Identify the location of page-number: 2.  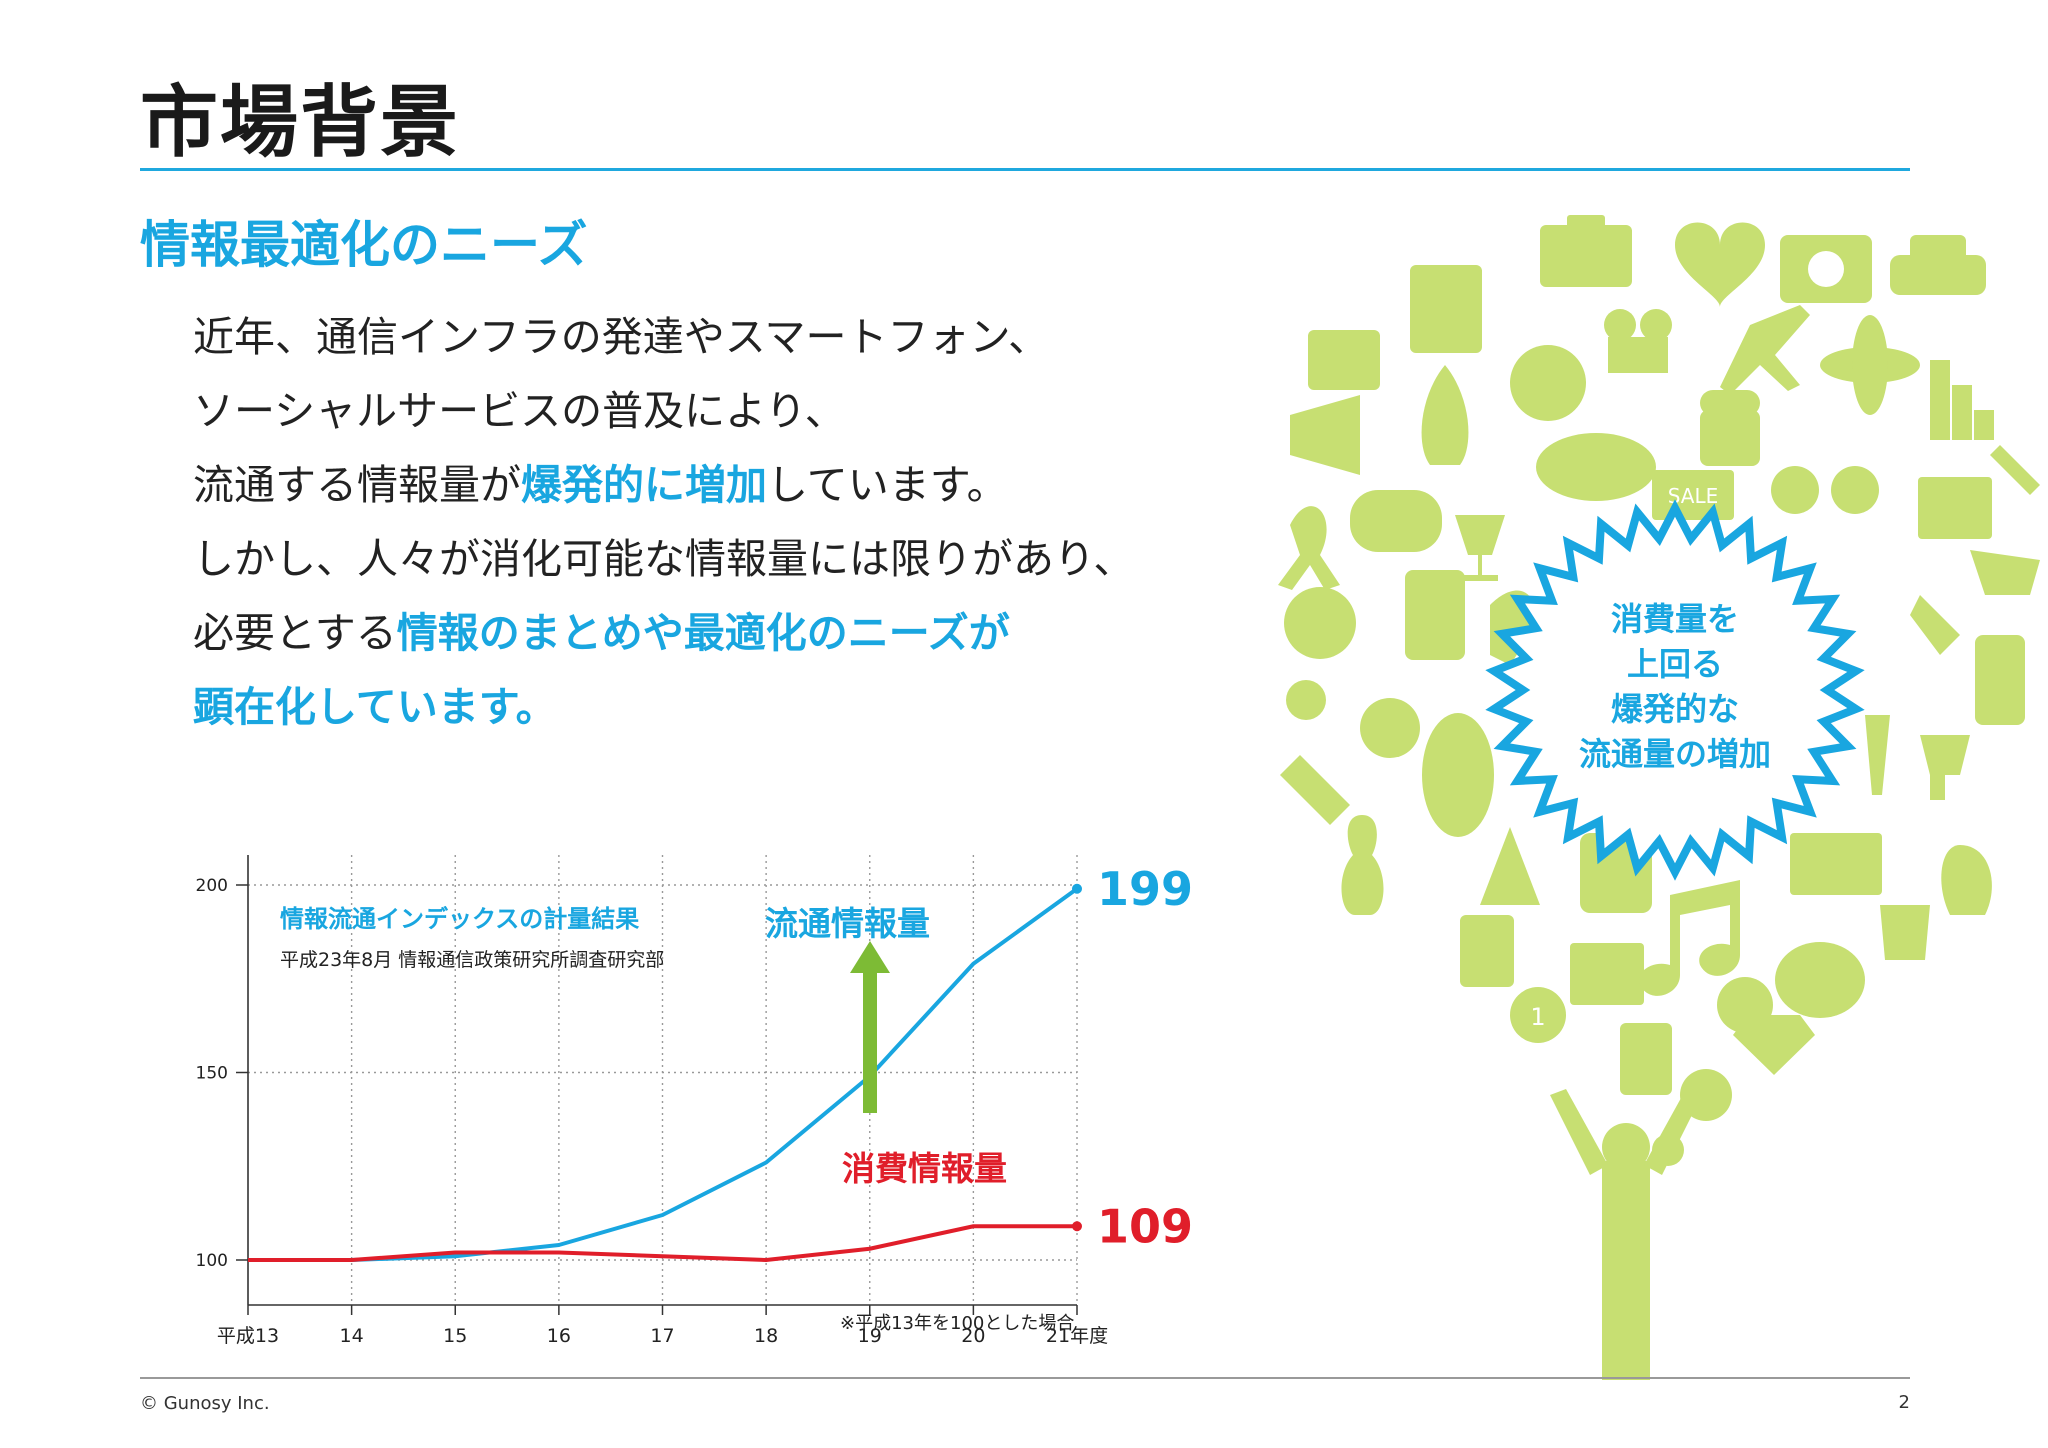
(1904, 1402).